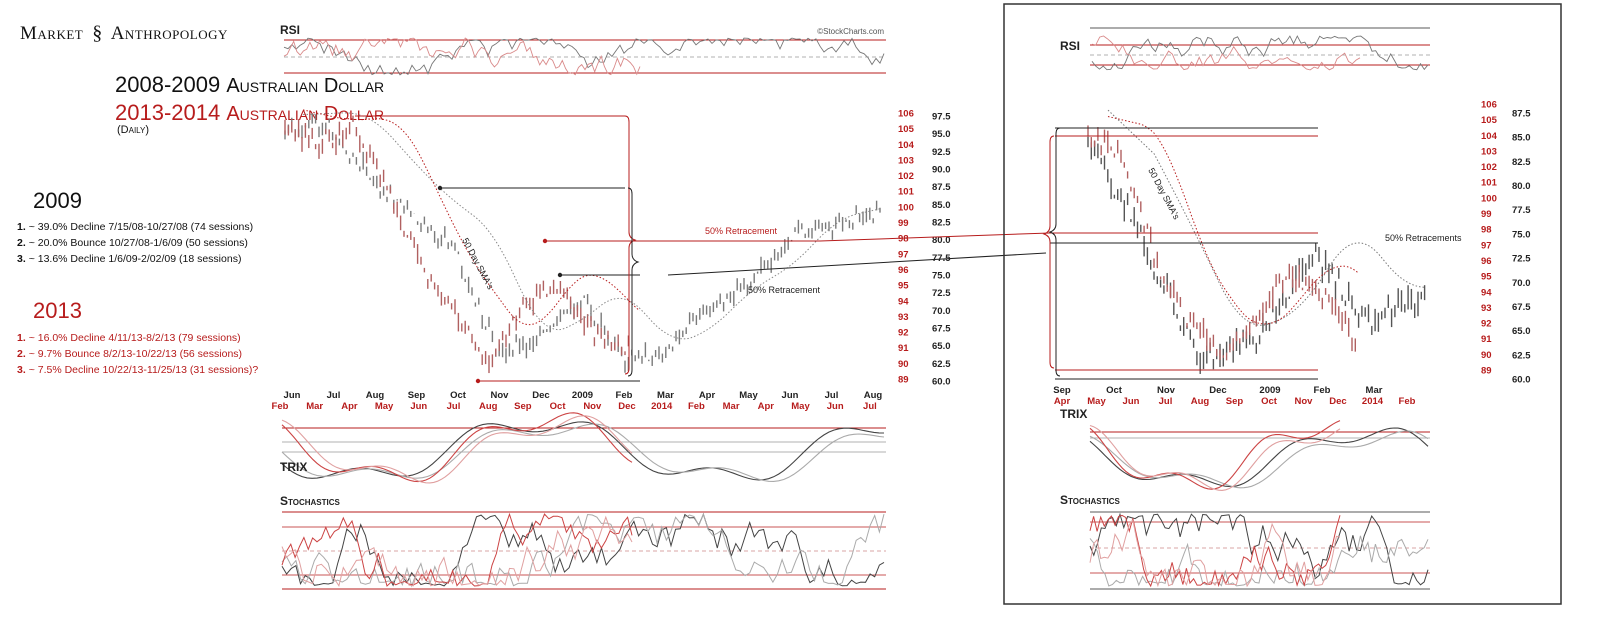 This screenshot has height=634, width=1600. I want to click on left-trix-2008-slow, so click(583, 452).